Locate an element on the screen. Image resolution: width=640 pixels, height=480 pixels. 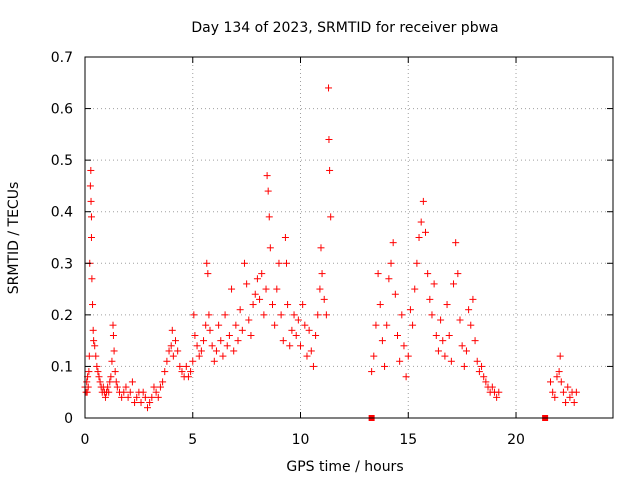
x-tick-label: 0 is located at coordinates (85, 440).